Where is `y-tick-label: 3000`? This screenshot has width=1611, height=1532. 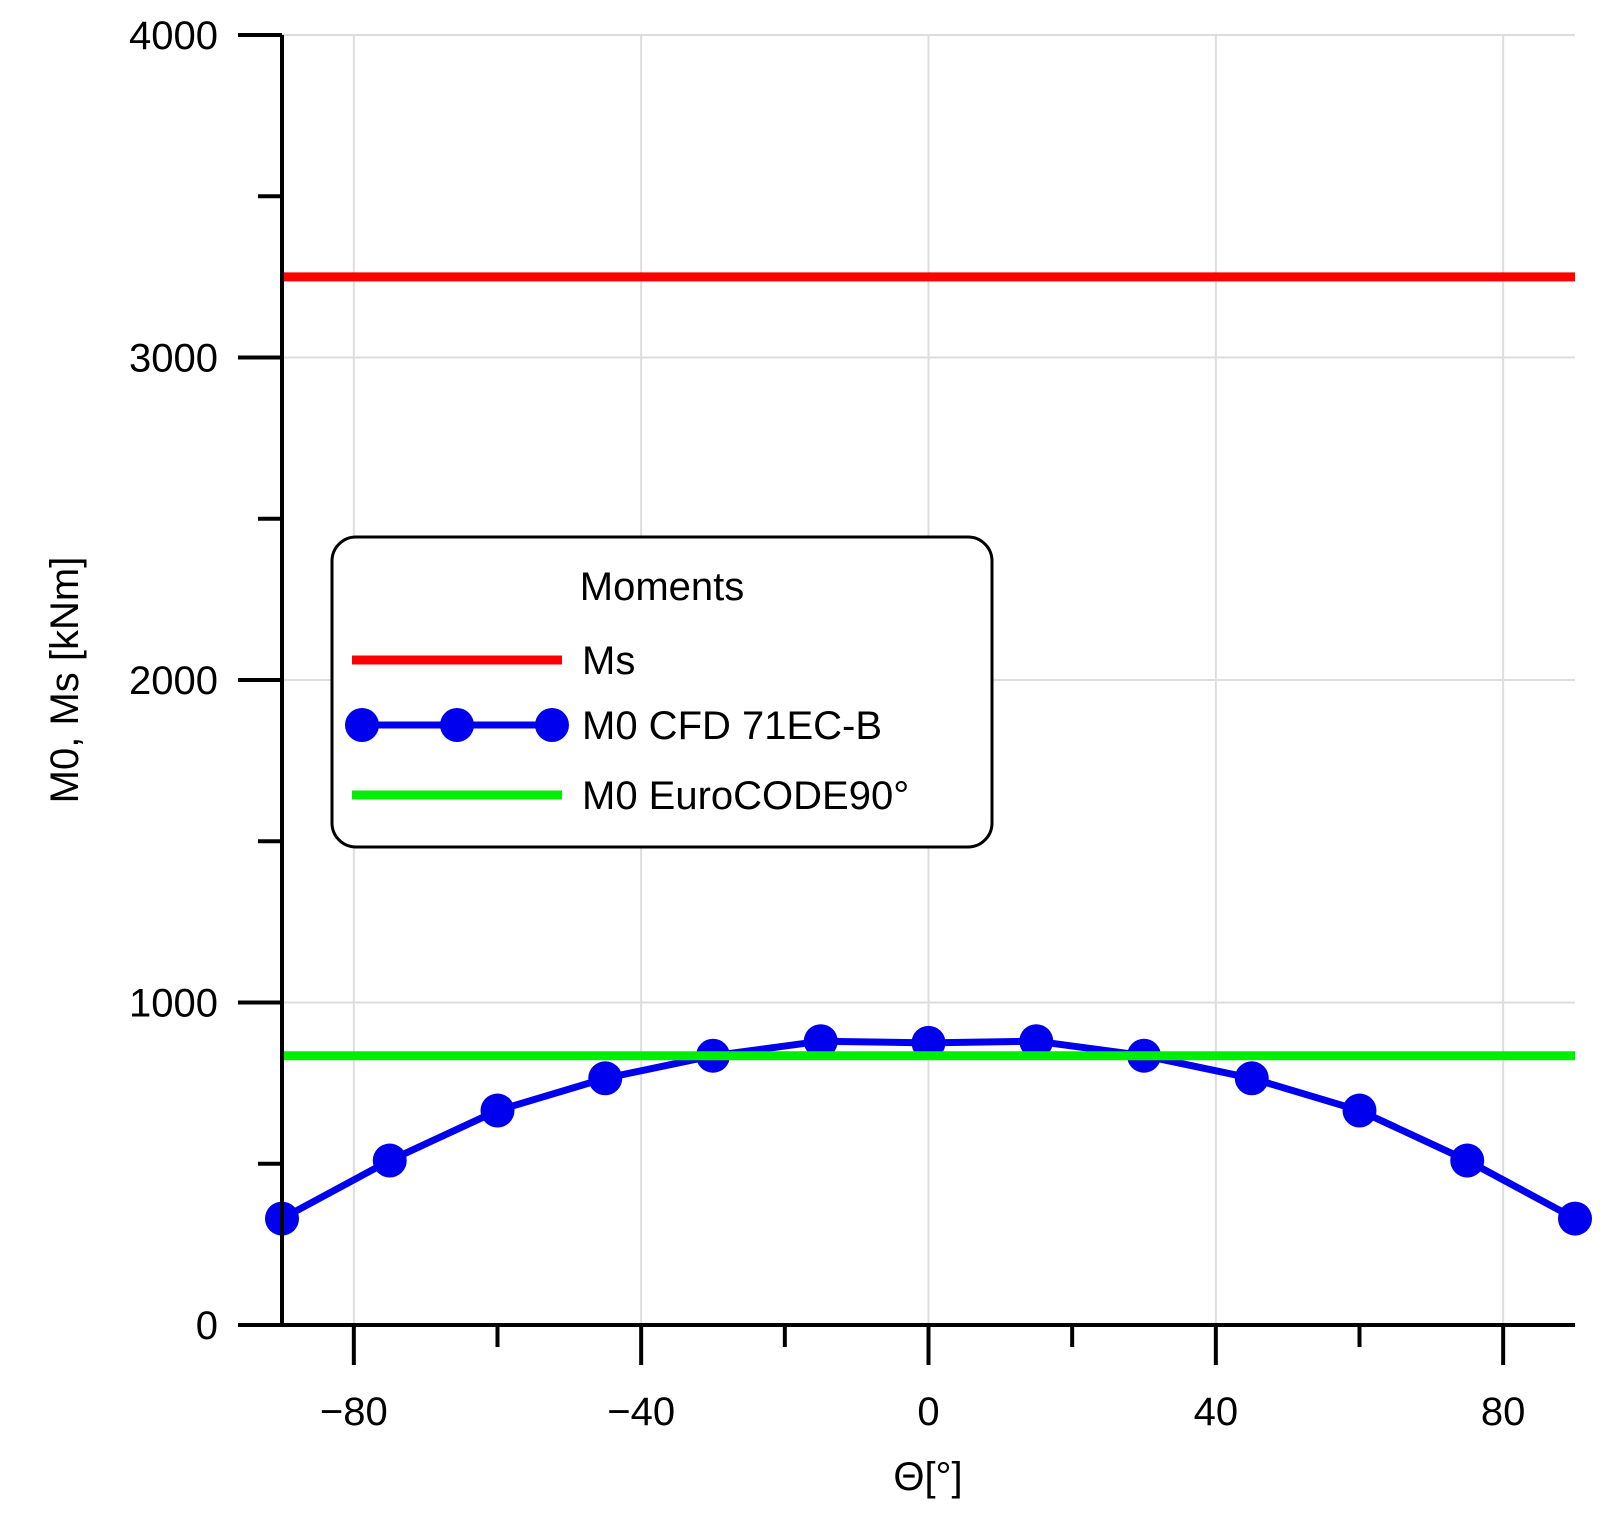 y-tick-label: 3000 is located at coordinates (173, 359).